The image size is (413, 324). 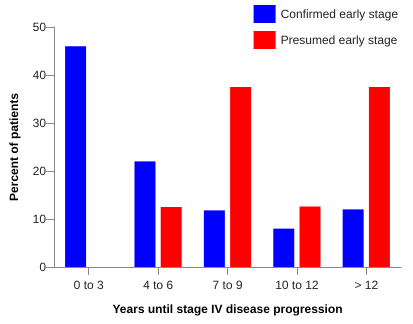 What do you see at coordinates (227, 309) in the screenshot?
I see `x-axis-title: Years until stage IV disease progression` at bounding box center [227, 309].